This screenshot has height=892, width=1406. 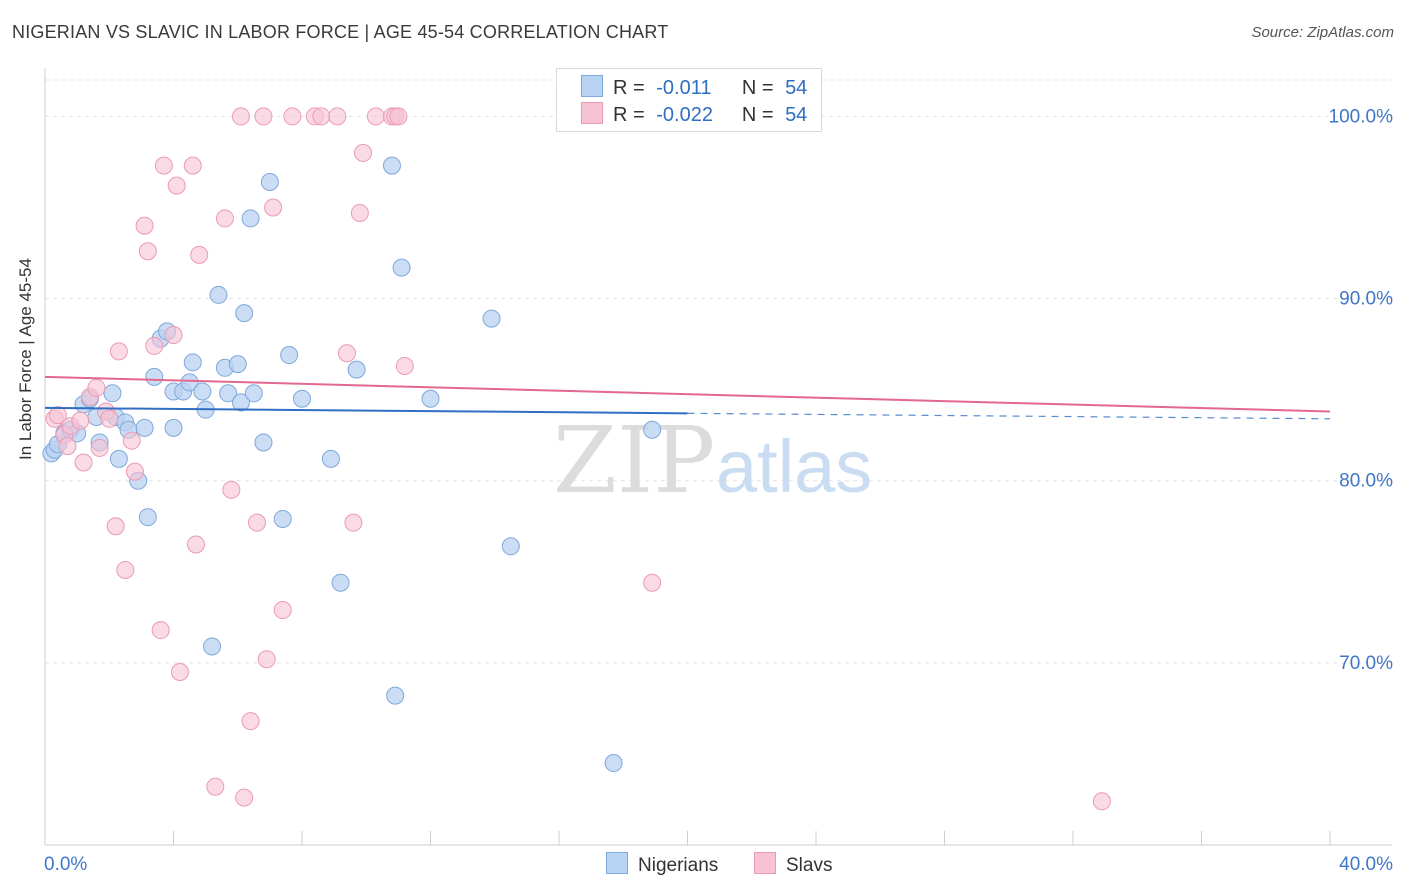 What do you see at coordinates (765, 863) in the screenshot?
I see `slav-swatch` at bounding box center [765, 863].